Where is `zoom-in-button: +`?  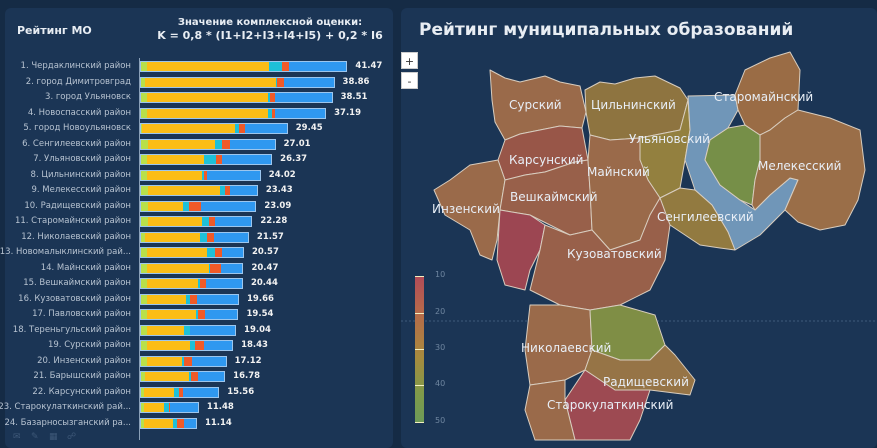
zoom-in-button: + is located at coordinates (409, 60).